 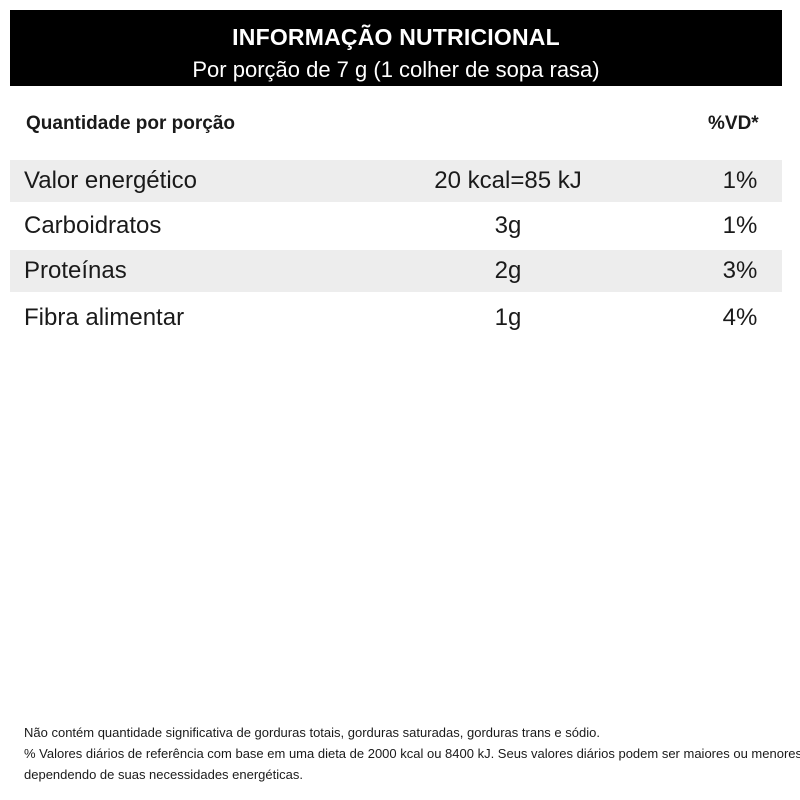 What do you see at coordinates (396, 37) in the screenshot?
I see `nutrition-title: INFORMAÇÃO NUTRICIONAL` at bounding box center [396, 37].